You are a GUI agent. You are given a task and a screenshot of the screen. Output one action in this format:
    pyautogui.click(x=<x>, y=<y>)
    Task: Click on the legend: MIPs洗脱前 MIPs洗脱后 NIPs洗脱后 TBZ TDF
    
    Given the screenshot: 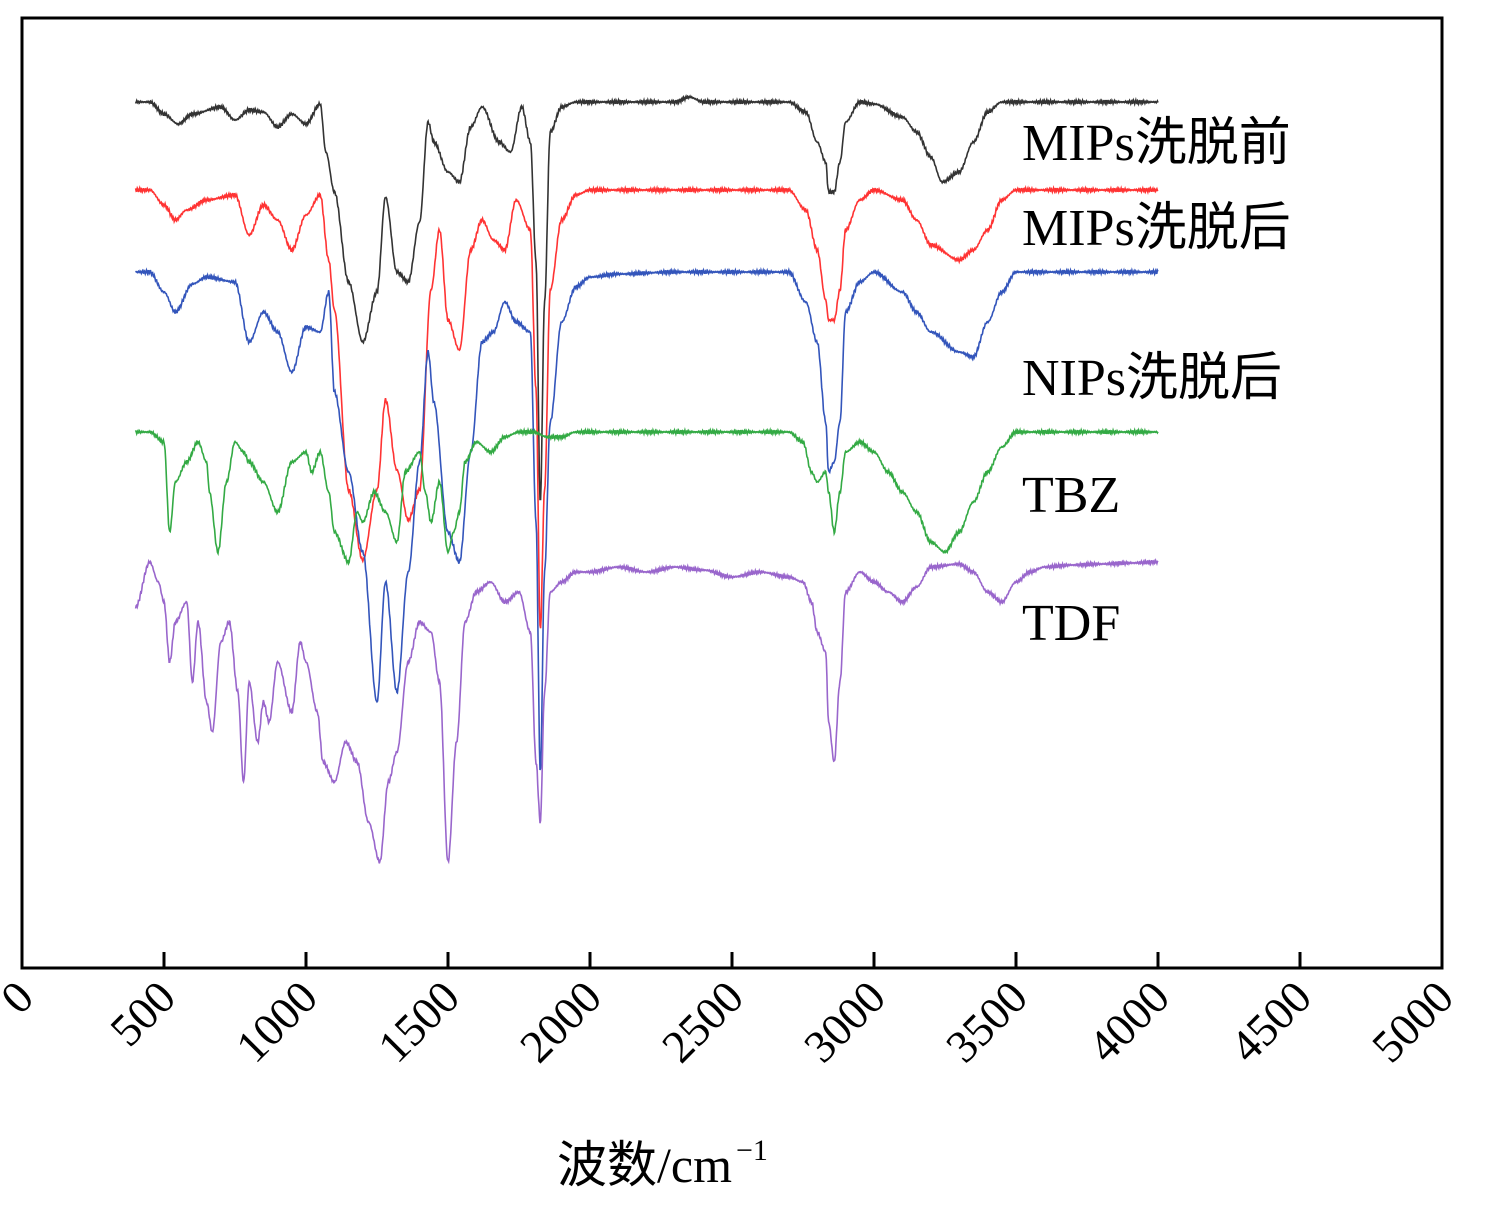 What is the action you would take?
    pyautogui.click(x=1156, y=383)
    